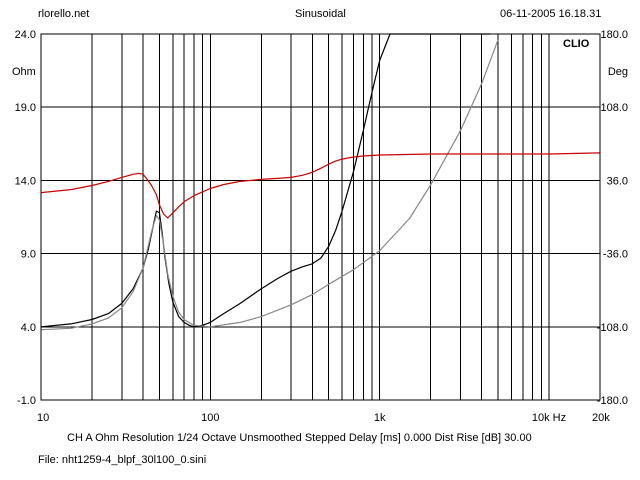 The height and width of the screenshot is (480, 640). I want to click on y-left-tick-label: 19.0, so click(25, 108).